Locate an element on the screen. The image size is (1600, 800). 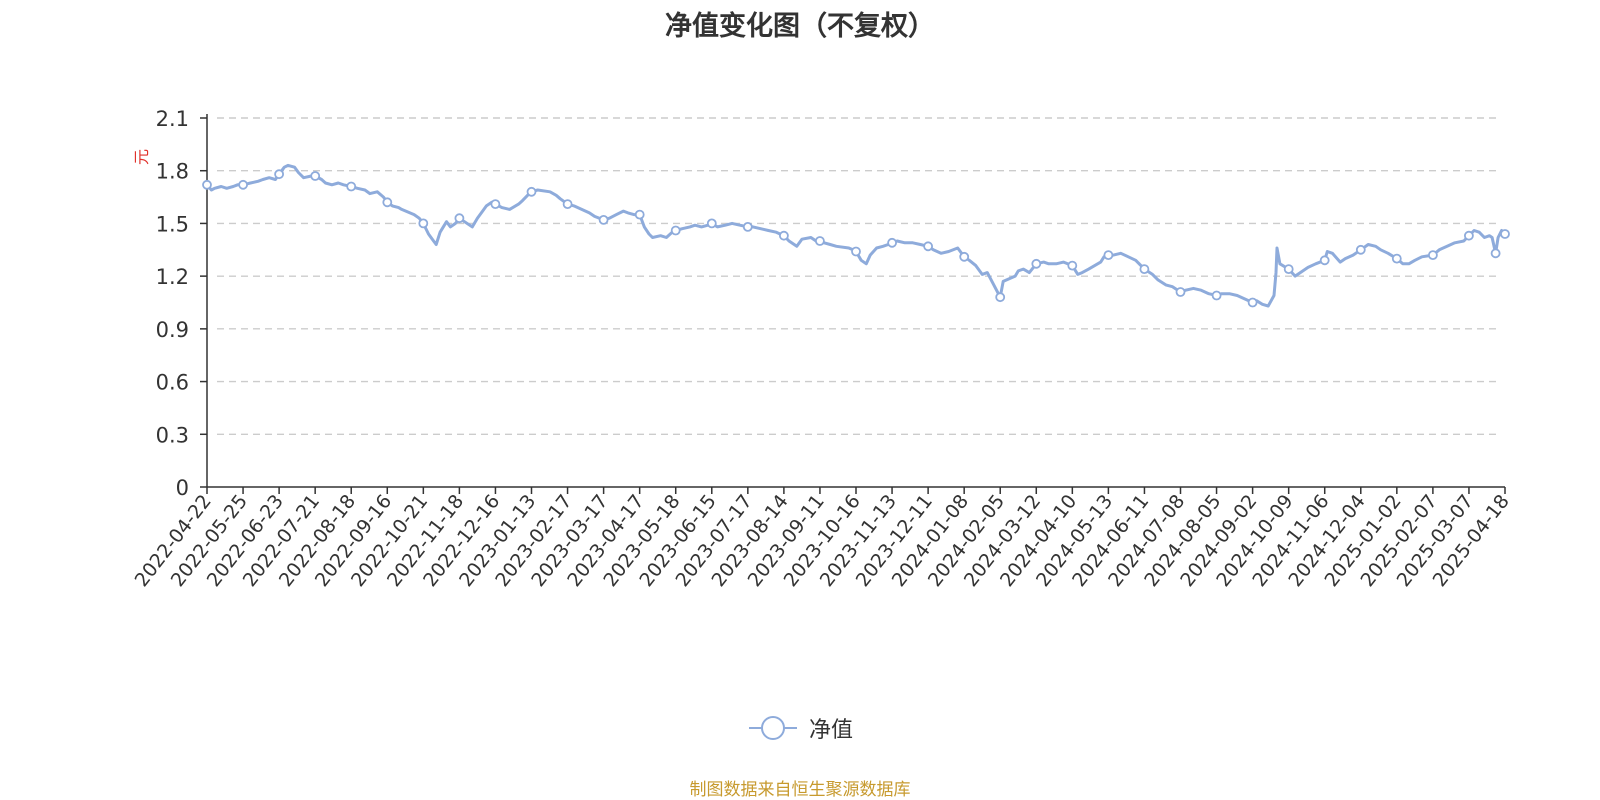
series-layer is located at coordinates (856, 235).